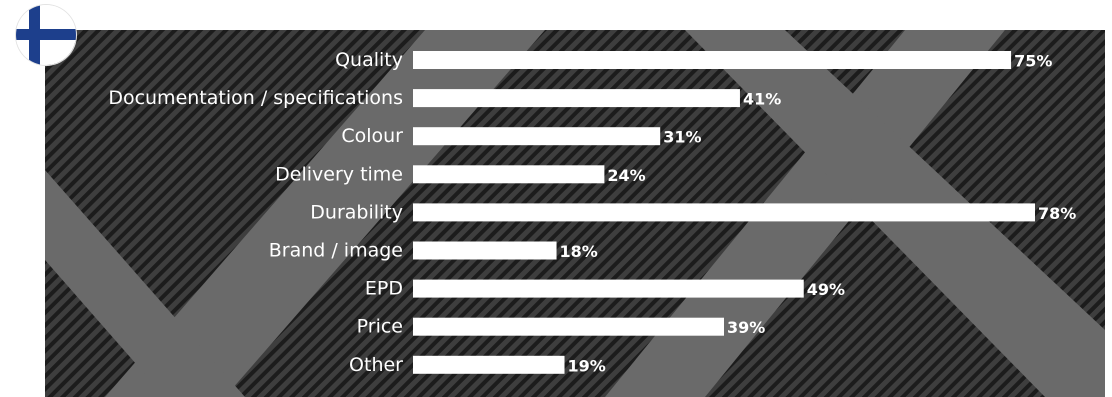 Image resolution: width=1112 pixels, height=397 pixels. I want to click on category-label: Quality, so click(369, 60).